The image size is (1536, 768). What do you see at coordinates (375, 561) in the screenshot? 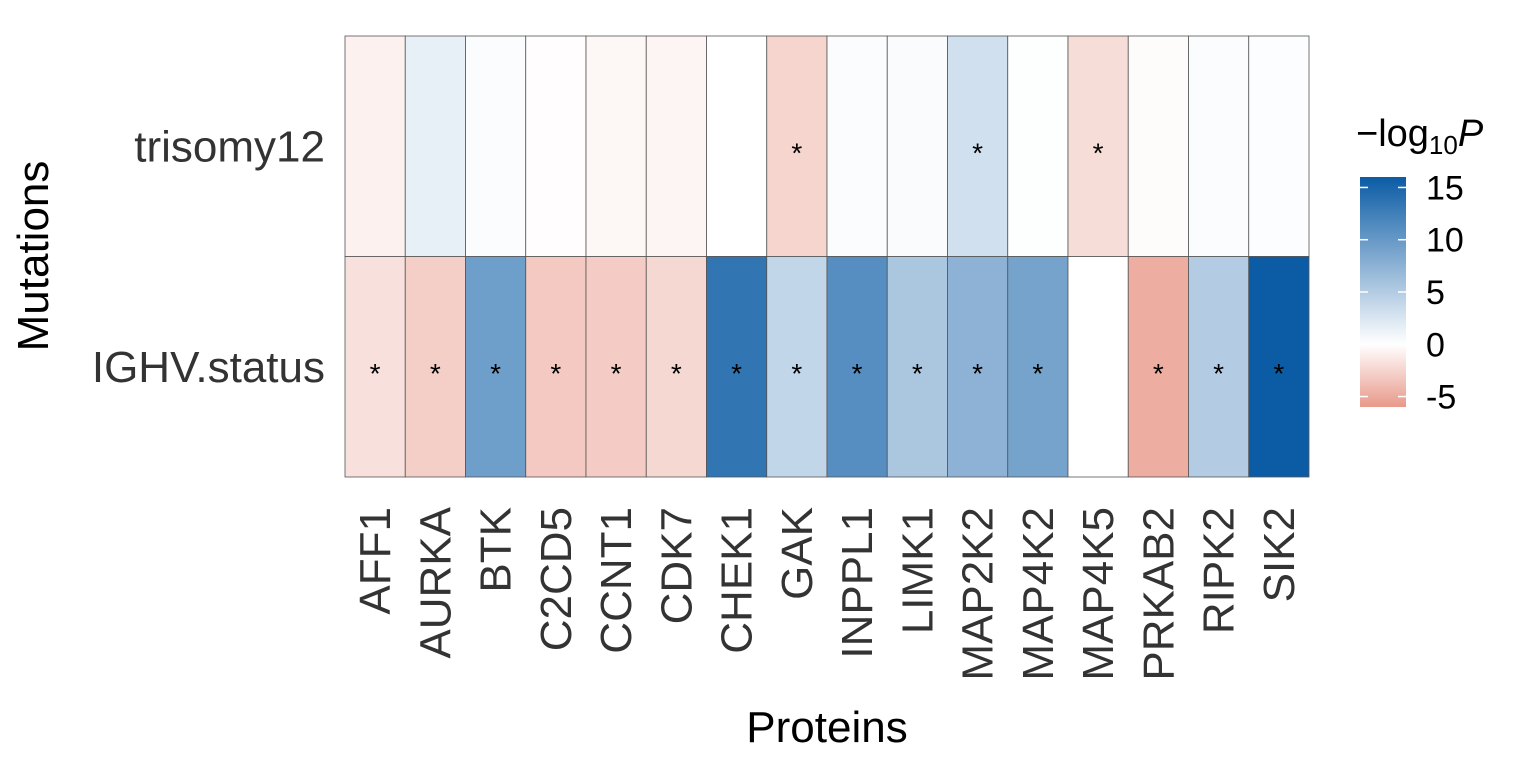
I see `column-label: AFF1` at bounding box center [375, 561].